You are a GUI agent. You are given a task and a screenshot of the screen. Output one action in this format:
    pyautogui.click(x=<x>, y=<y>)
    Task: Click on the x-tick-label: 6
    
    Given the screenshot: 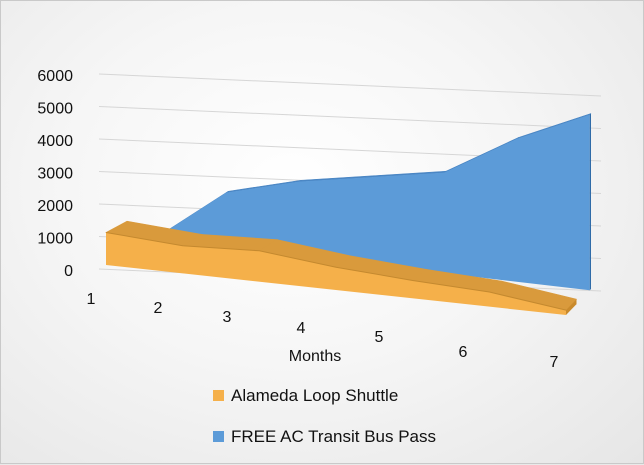 What is the action you would take?
    pyautogui.click(x=463, y=352)
    